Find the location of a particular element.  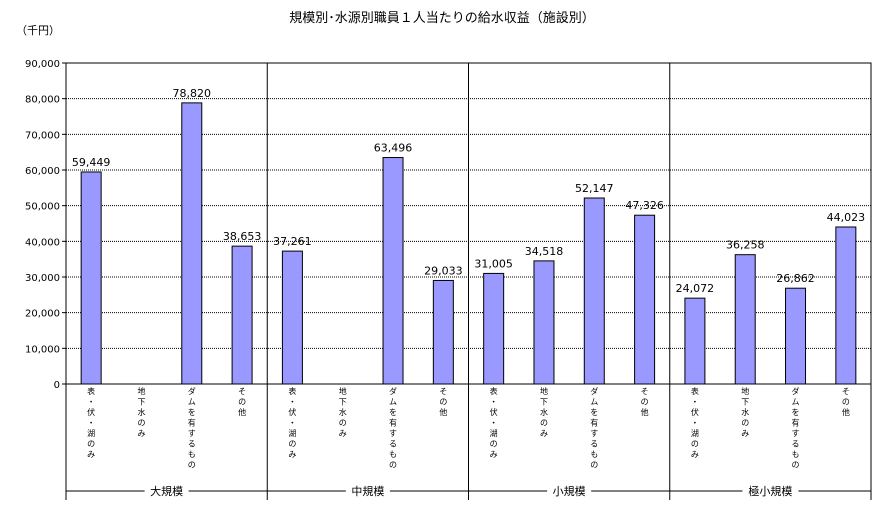

data-label: 31,005 is located at coordinates (493, 263).